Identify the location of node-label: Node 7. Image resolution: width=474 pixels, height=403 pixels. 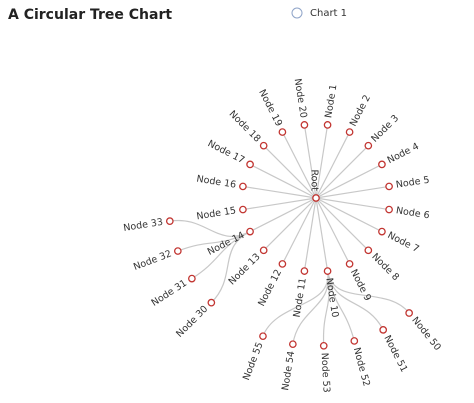
(403, 242).